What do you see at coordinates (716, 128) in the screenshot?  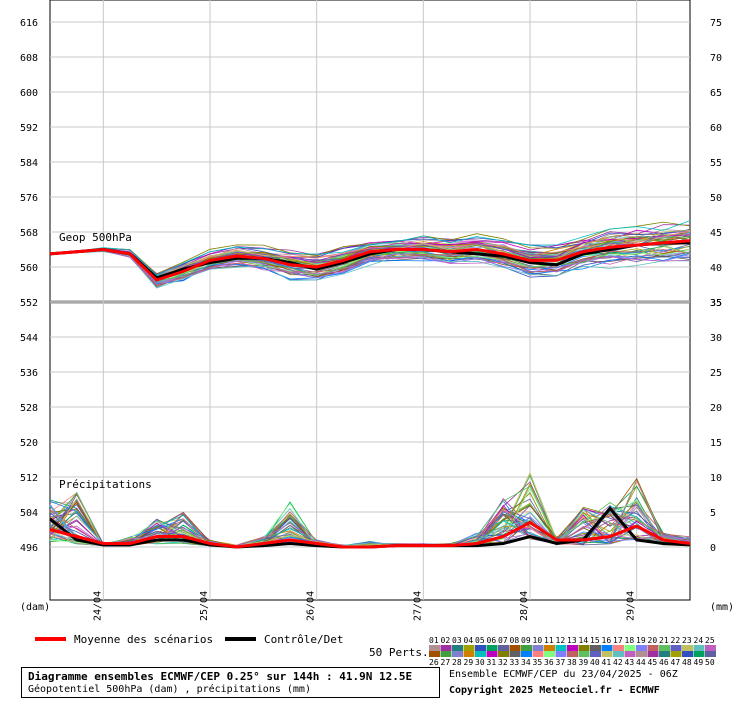 I see `right-tick-label: 60` at bounding box center [716, 128].